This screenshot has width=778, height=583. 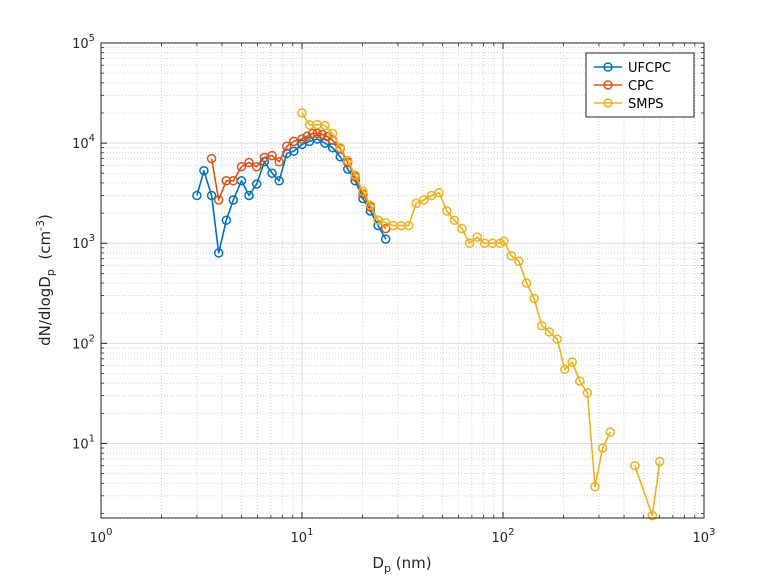 What do you see at coordinates (704, 536) in the screenshot?
I see `x-tick-label: 10³` at bounding box center [704, 536].